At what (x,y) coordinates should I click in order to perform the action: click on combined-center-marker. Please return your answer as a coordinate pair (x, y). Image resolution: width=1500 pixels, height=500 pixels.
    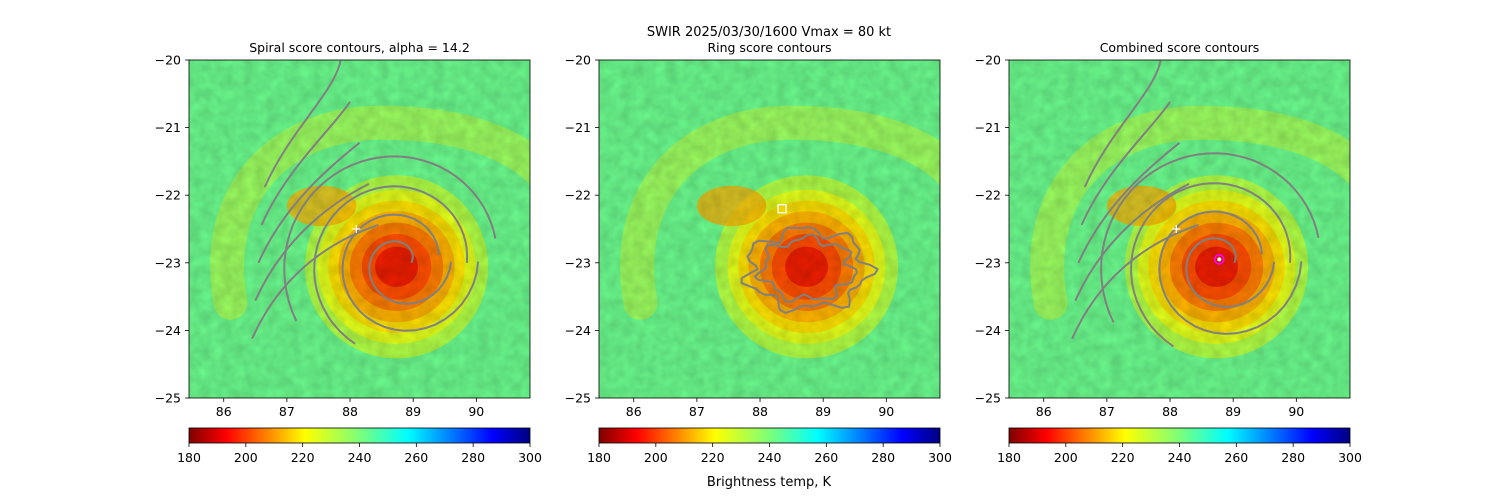
    Looking at the image, I should click on (1219, 259).